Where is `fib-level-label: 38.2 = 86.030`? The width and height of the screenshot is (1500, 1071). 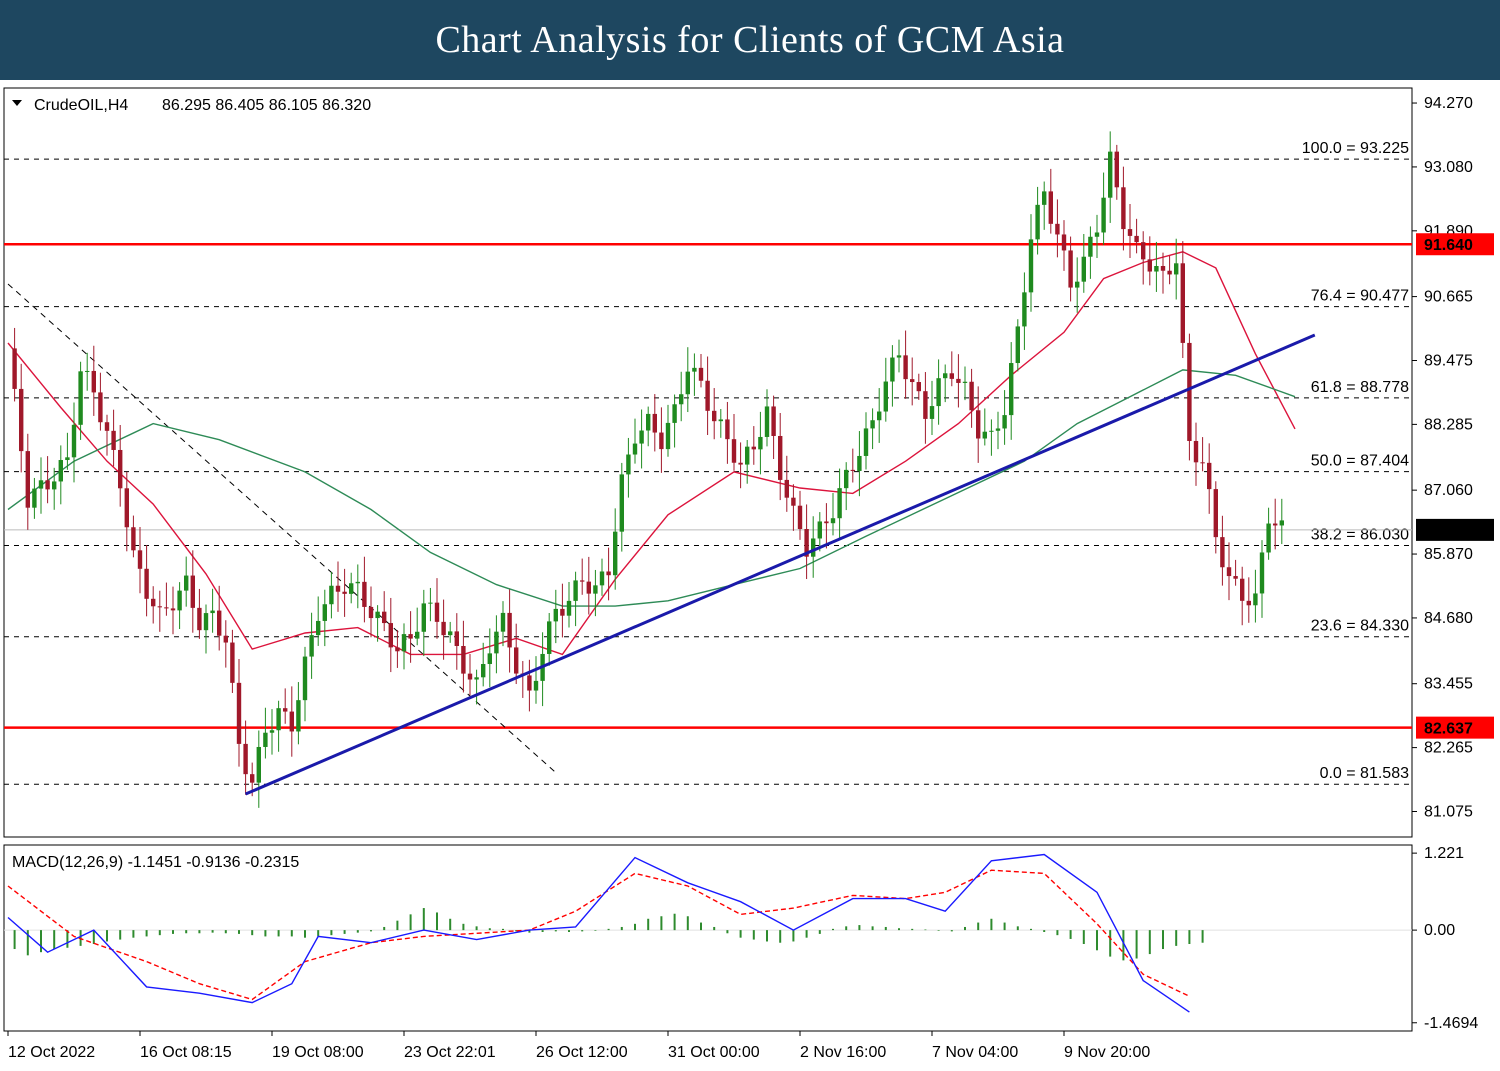
fib-level-label: 38.2 = 86.030 is located at coordinates (1360, 534).